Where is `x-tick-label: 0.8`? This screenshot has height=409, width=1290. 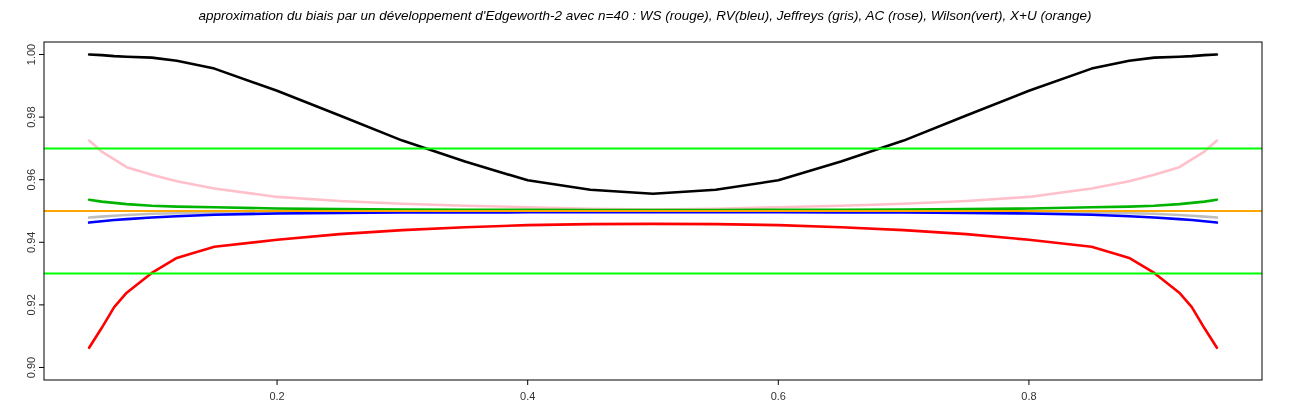
x-tick-label: 0.8 is located at coordinates (1029, 396).